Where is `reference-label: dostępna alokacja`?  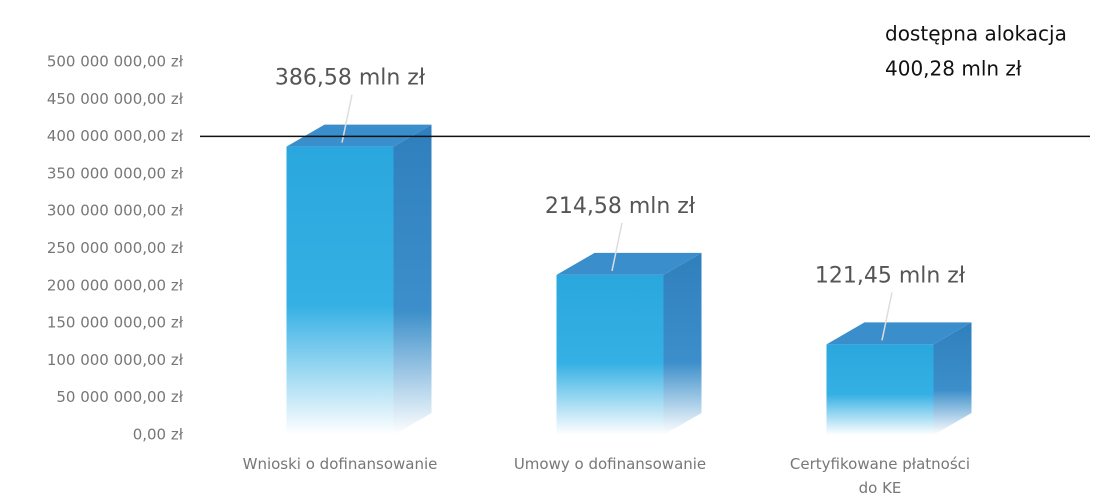 reference-label: dostępna alokacja is located at coordinates (976, 34).